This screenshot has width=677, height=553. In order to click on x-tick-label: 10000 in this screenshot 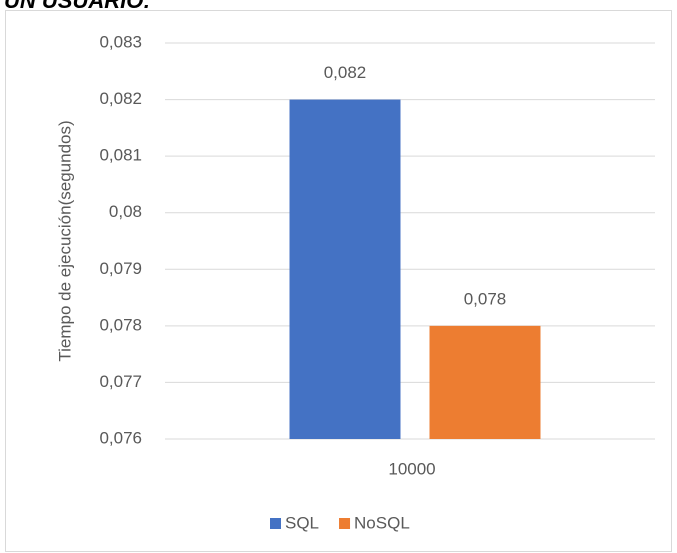, I will do `click(411, 468)`.